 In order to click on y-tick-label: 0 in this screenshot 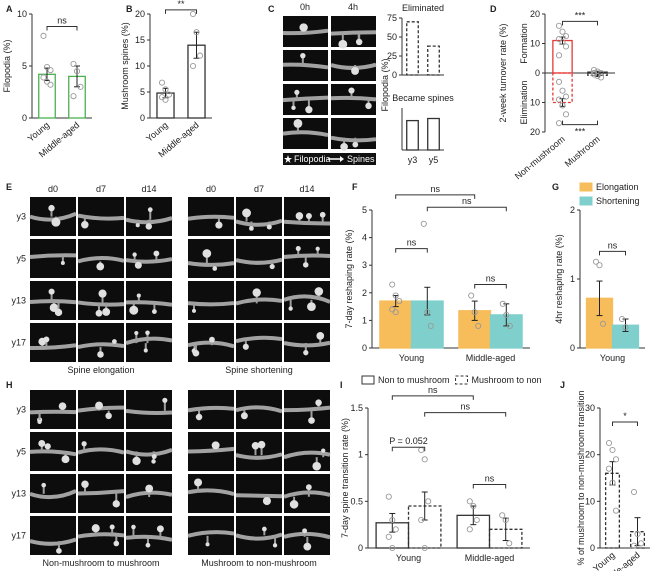, I will do `click(537, 73)`.